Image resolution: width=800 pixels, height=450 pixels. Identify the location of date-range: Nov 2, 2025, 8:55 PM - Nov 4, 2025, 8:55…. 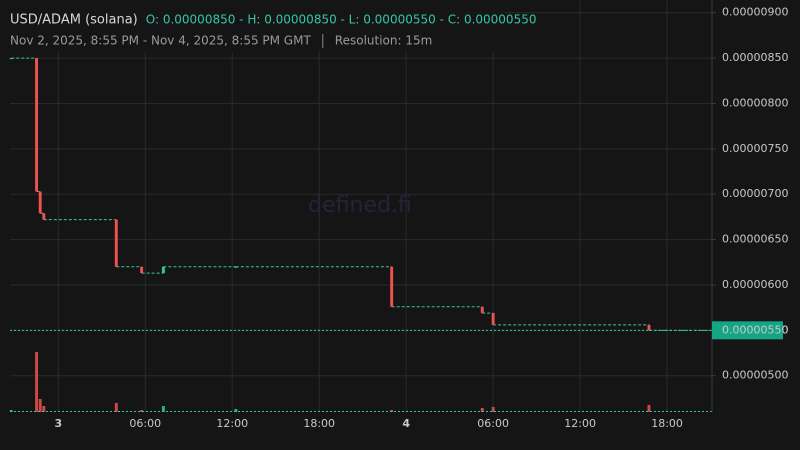
(160, 41).